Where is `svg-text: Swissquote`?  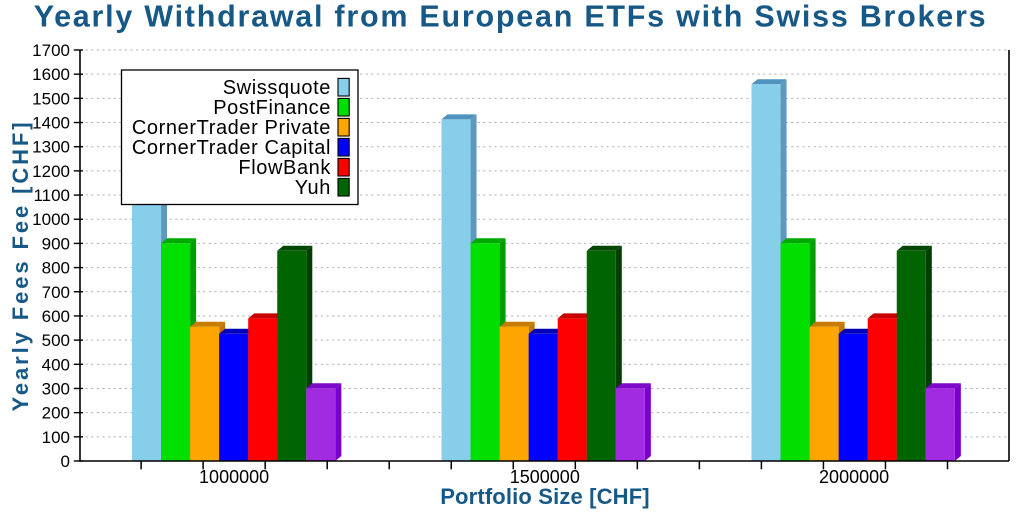 svg-text: Swissquote is located at coordinates (277, 88).